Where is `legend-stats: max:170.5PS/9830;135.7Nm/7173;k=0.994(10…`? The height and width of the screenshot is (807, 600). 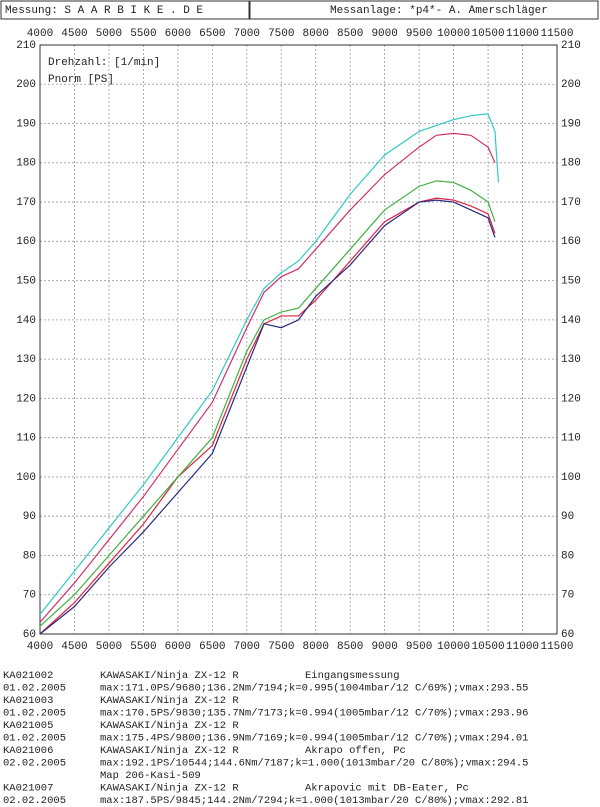
legend-stats: max:170.5PS/9830;135.7Nm/7173;k=0.994(10… is located at coordinates (314, 713).